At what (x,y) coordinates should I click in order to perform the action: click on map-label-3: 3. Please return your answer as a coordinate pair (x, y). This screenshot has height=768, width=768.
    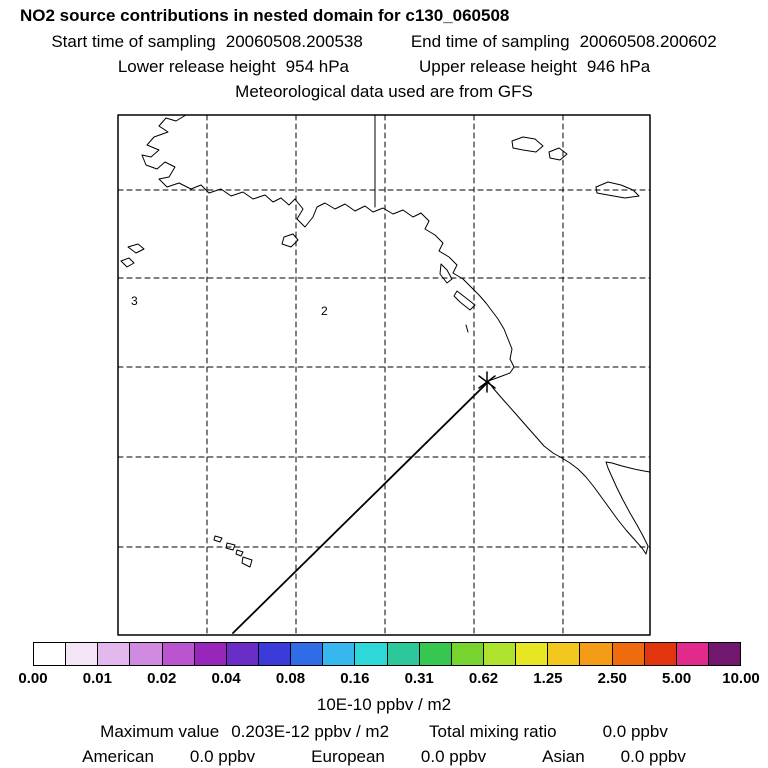
    Looking at the image, I should click on (134, 301).